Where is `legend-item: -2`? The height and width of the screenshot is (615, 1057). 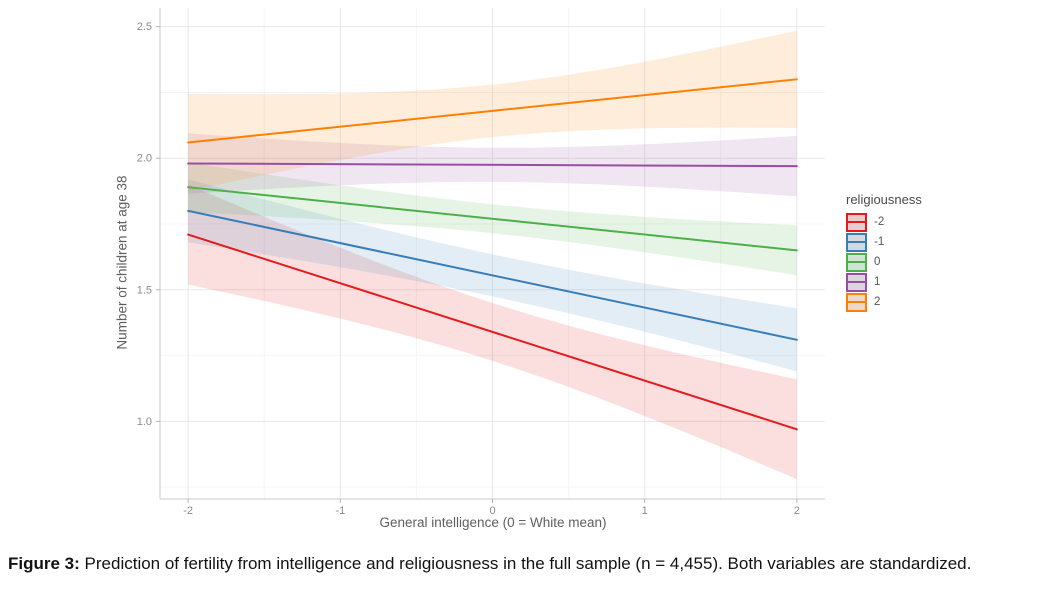 legend-item: -2 is located at coordinates (884, 222).